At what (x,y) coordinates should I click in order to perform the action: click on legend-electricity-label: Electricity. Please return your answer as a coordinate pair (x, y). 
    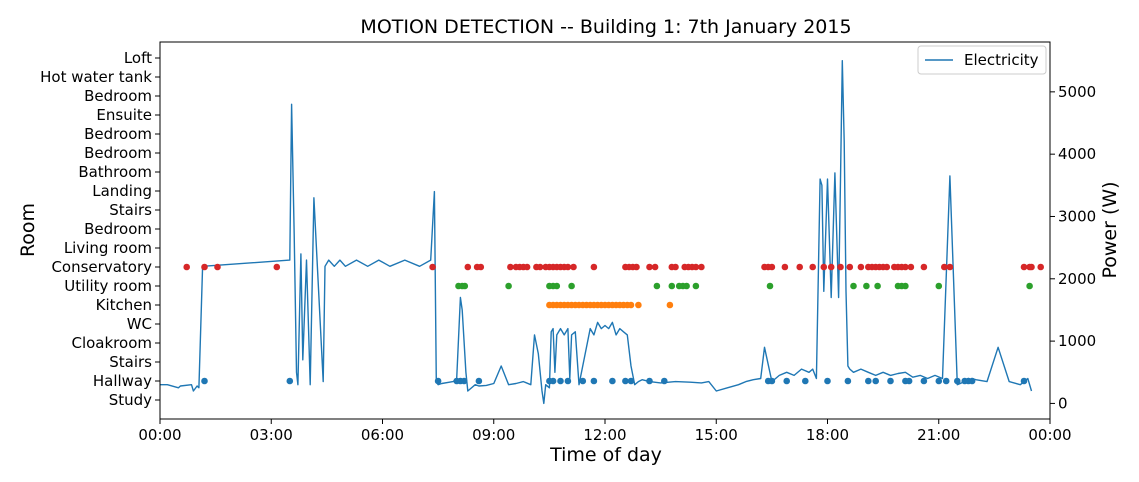
    Looking at the image, I should click on (1001, 60).